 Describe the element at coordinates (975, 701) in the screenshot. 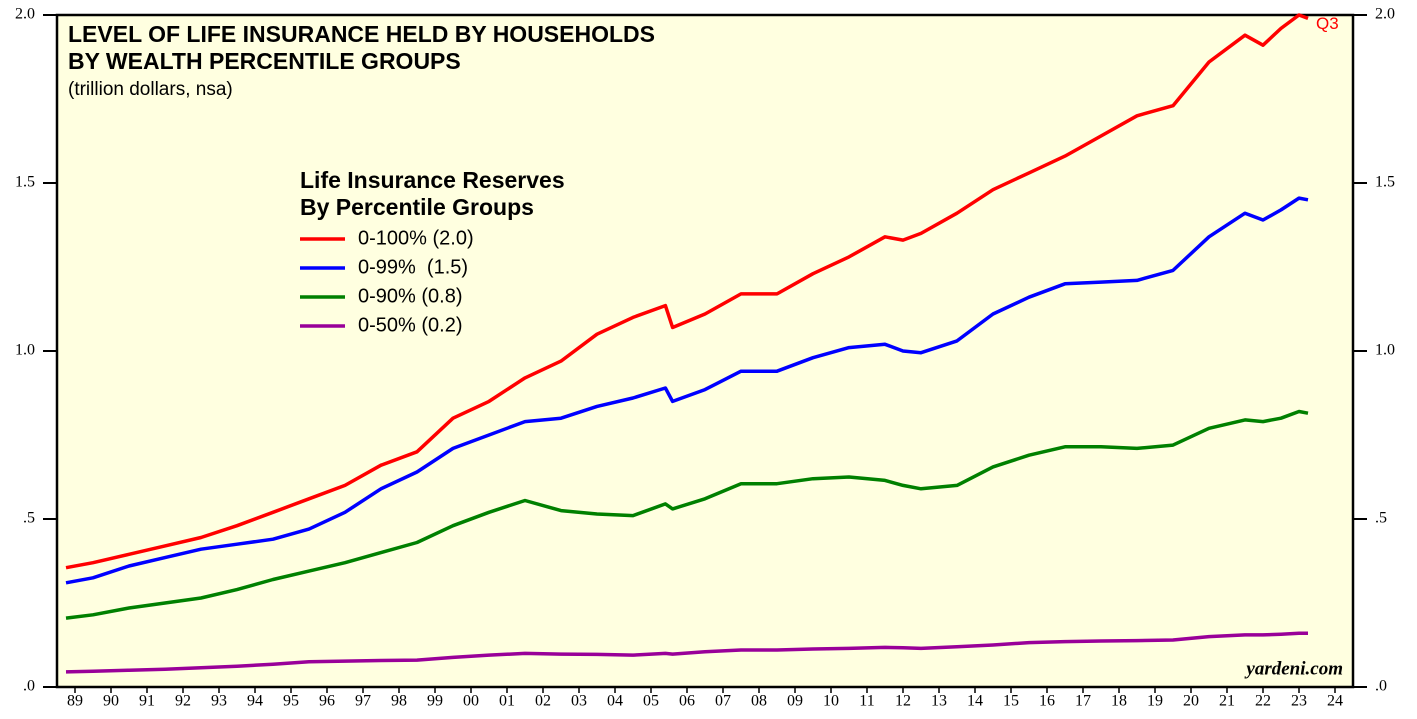

I see `x-tick-label: 14` at that location.